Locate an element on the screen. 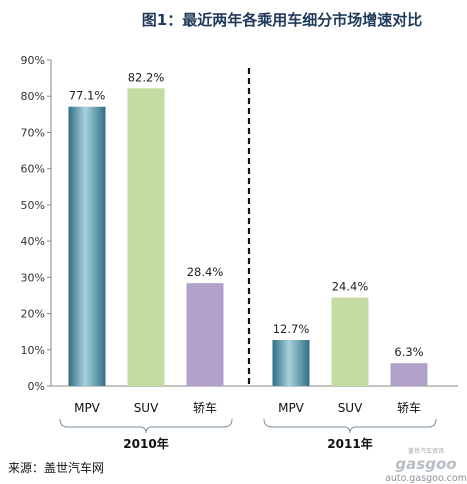  data-label: 24.4% is located at coordinates (350, 287).